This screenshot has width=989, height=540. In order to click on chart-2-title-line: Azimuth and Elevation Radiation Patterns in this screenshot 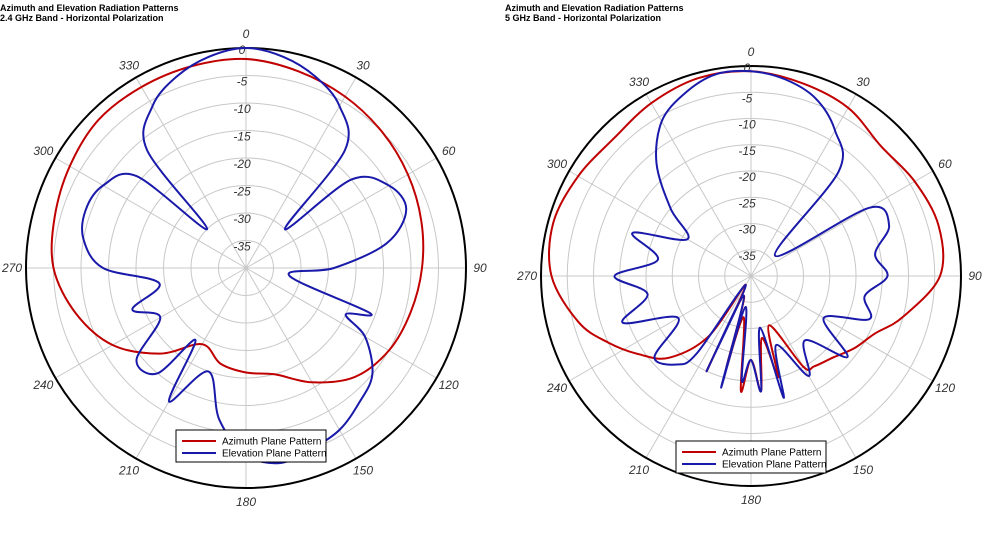, I will do `click(594, 8)`.